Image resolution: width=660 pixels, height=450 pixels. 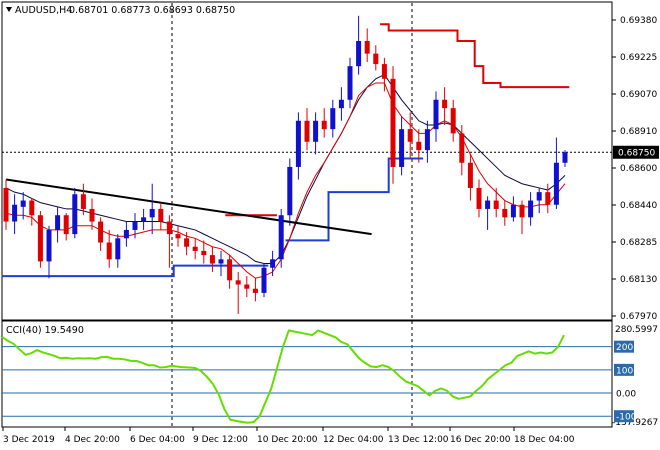 What do you see at coordinates (638, 317) in the screenshot?
I see `price-tick-label: 0.67970` at bounding box center [638, 317].